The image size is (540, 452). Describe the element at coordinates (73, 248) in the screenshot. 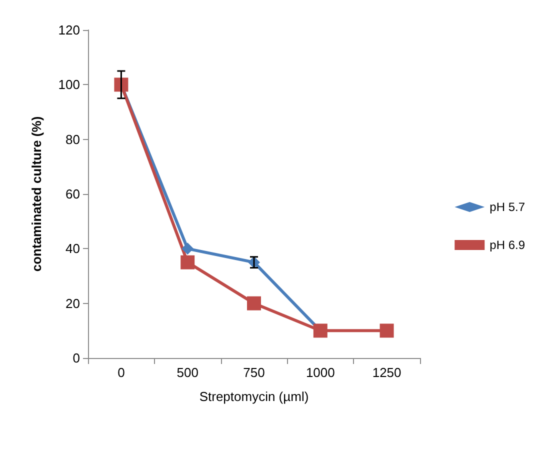

I see `y-tick-label: 40` at that location.